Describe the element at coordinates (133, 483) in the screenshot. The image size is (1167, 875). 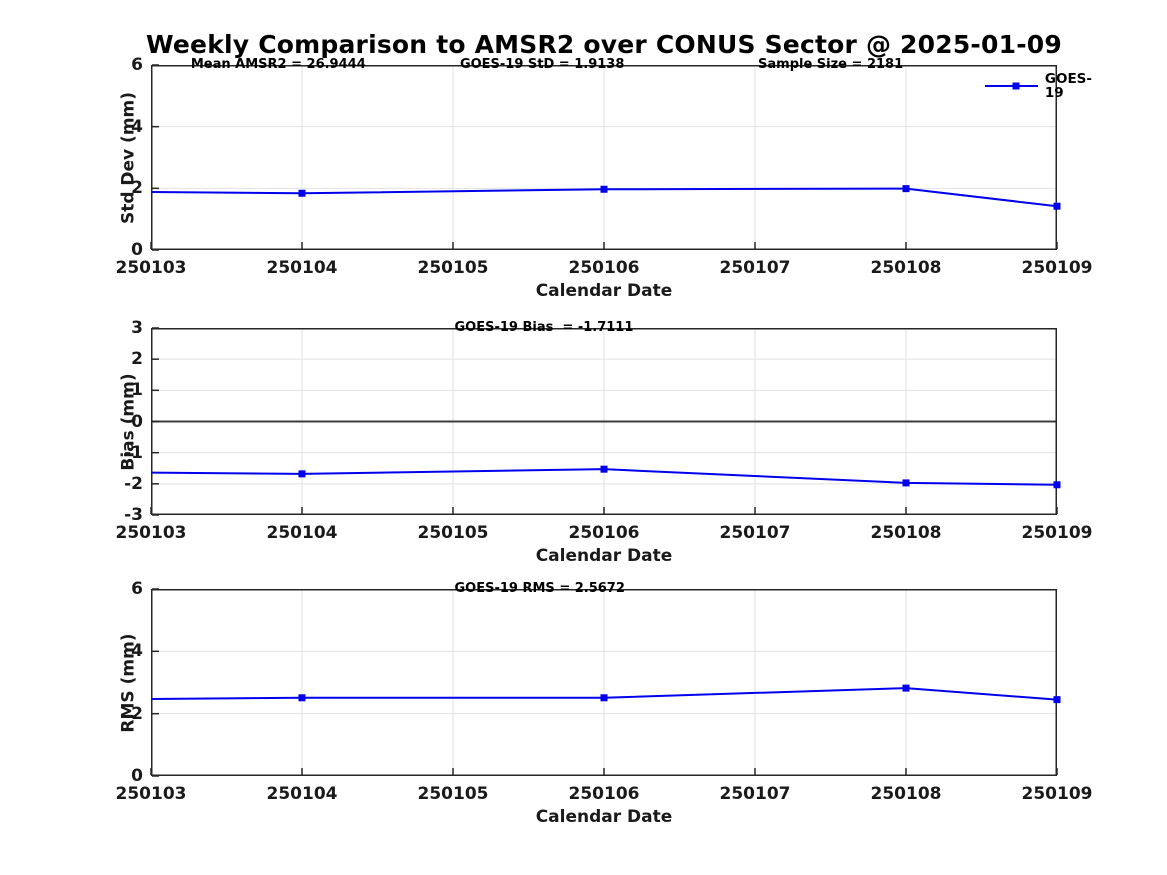
I see `y-tick-label: -2` at that location.